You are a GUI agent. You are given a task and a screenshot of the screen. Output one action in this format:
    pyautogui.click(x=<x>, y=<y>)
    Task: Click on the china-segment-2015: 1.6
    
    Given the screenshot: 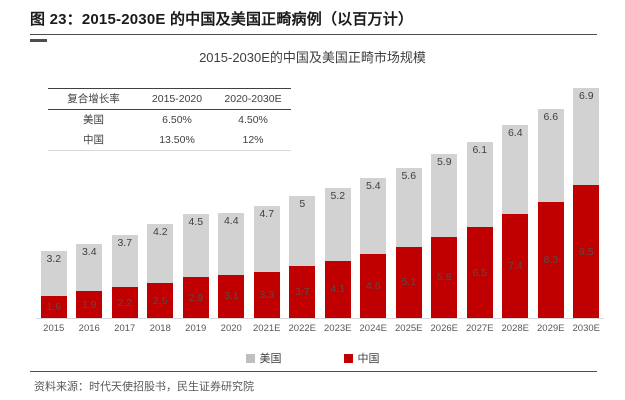 What is the action you would take?
    pyautogui.click(x=53, y=306)
    